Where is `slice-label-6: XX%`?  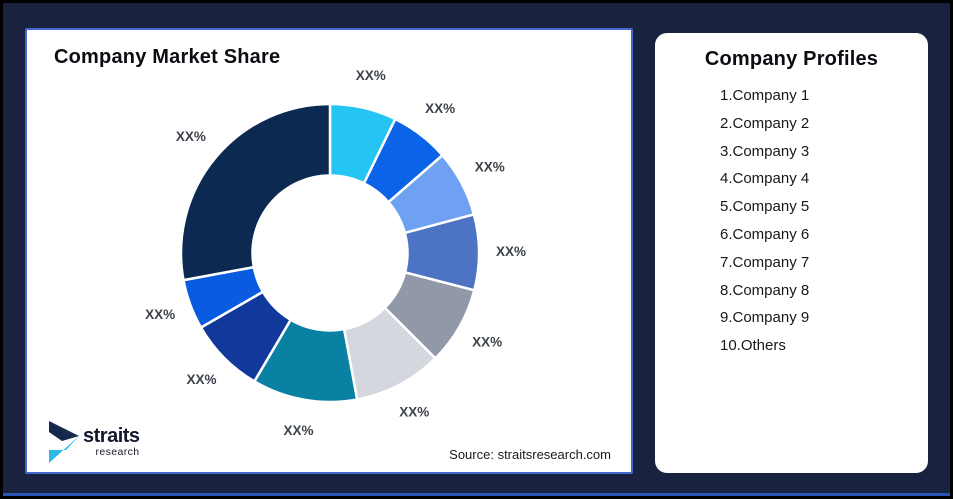 slice-label-6: XX% is located at coordinates (414, 412).